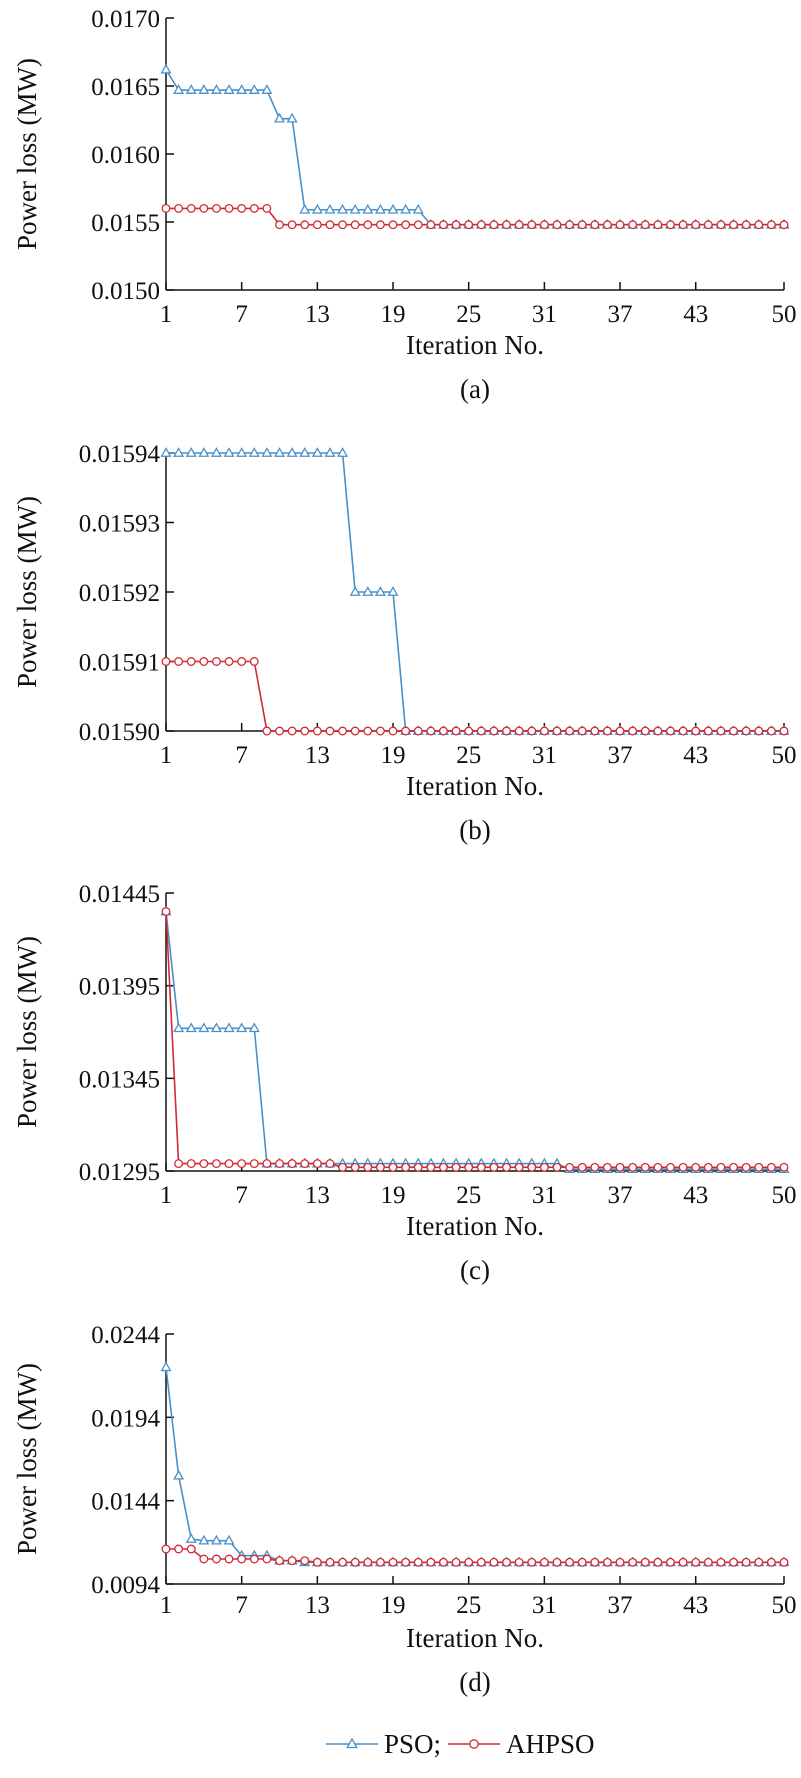 Image resolution: width=801 pixels, height=1778 pixels. I want to click on x-tick-label: 43, so click(695, 755).